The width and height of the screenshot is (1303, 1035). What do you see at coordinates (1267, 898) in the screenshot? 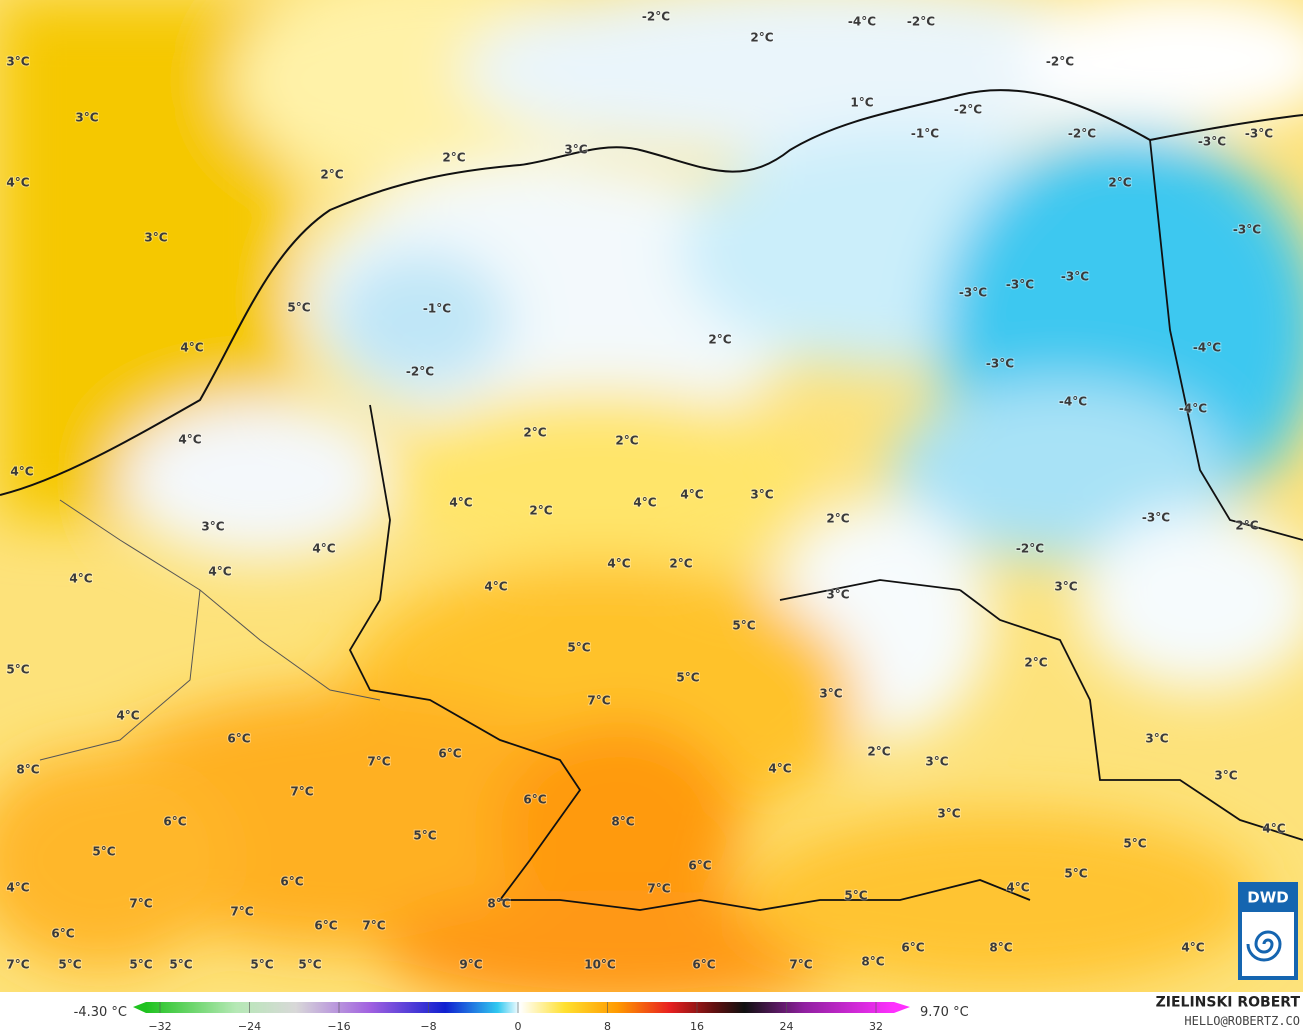
I see `logo-text: DWD` at bounding box center [1267, 898].